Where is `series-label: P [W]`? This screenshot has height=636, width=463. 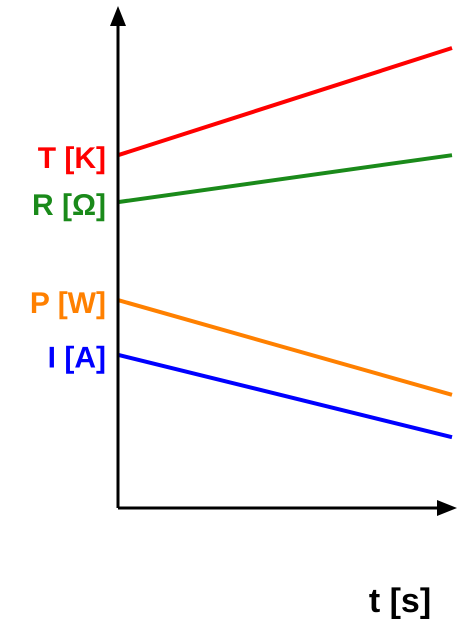
series-label: P [W] is located at coordinates (68, 303).